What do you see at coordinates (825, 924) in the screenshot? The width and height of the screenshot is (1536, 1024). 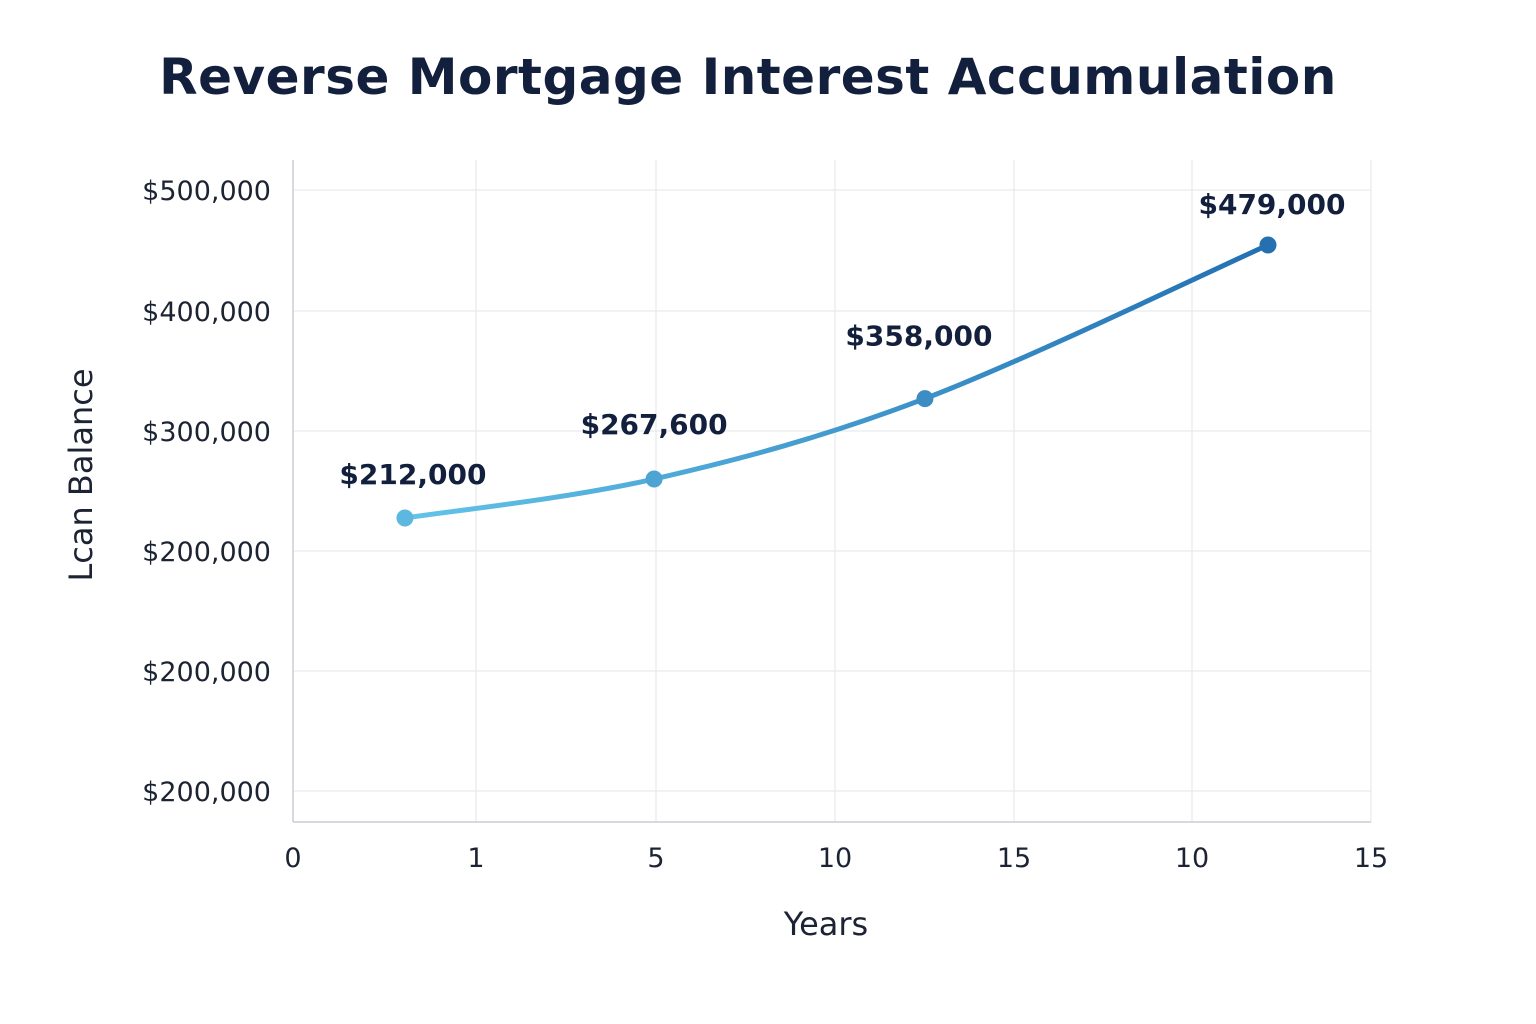 I see `x-axis-title: Years` at bounding box center [825, 924].